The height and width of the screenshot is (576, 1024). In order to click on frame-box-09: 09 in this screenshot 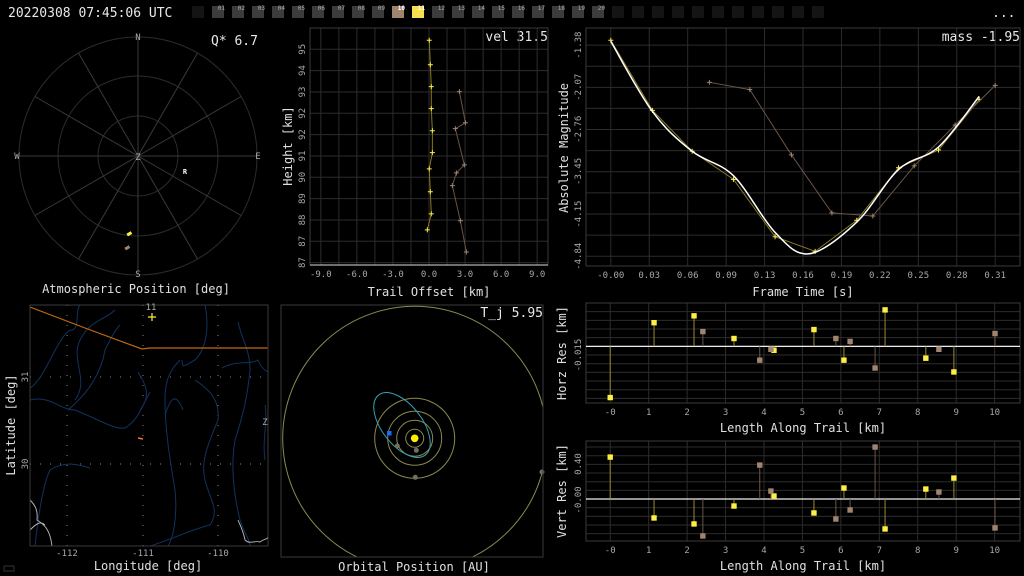, I will do `click(378, 11)`.